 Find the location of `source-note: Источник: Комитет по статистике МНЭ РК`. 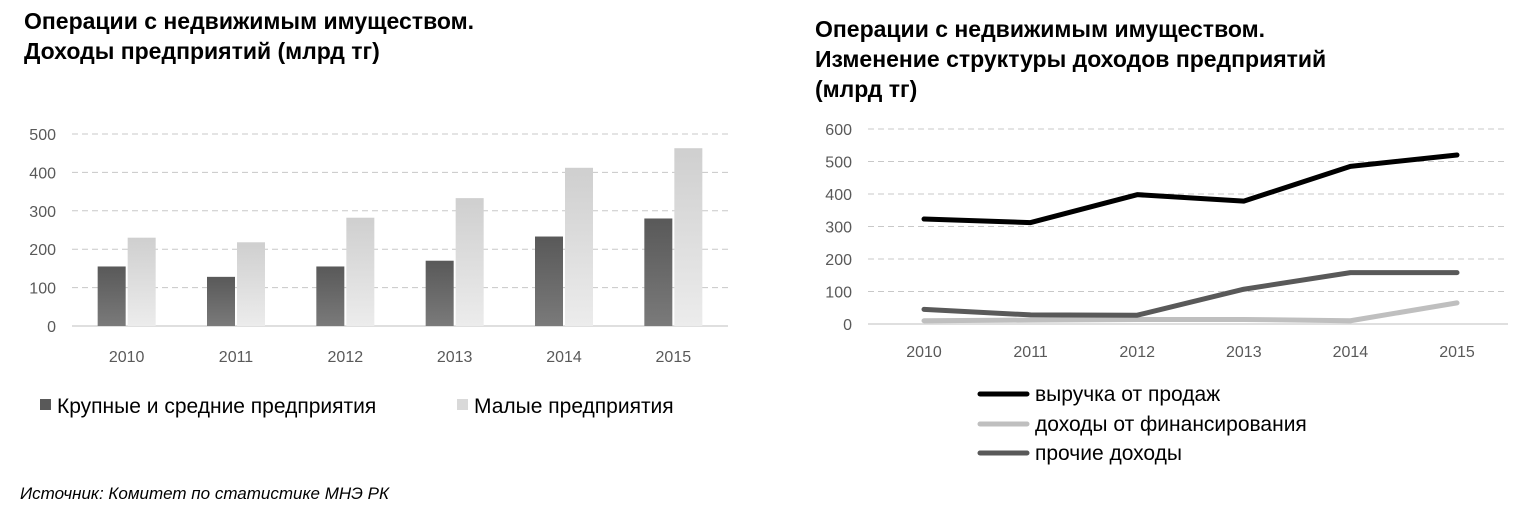

source-note: Источник: Комитет по статистике МНЭ РК is located at coordinates (205, 493).